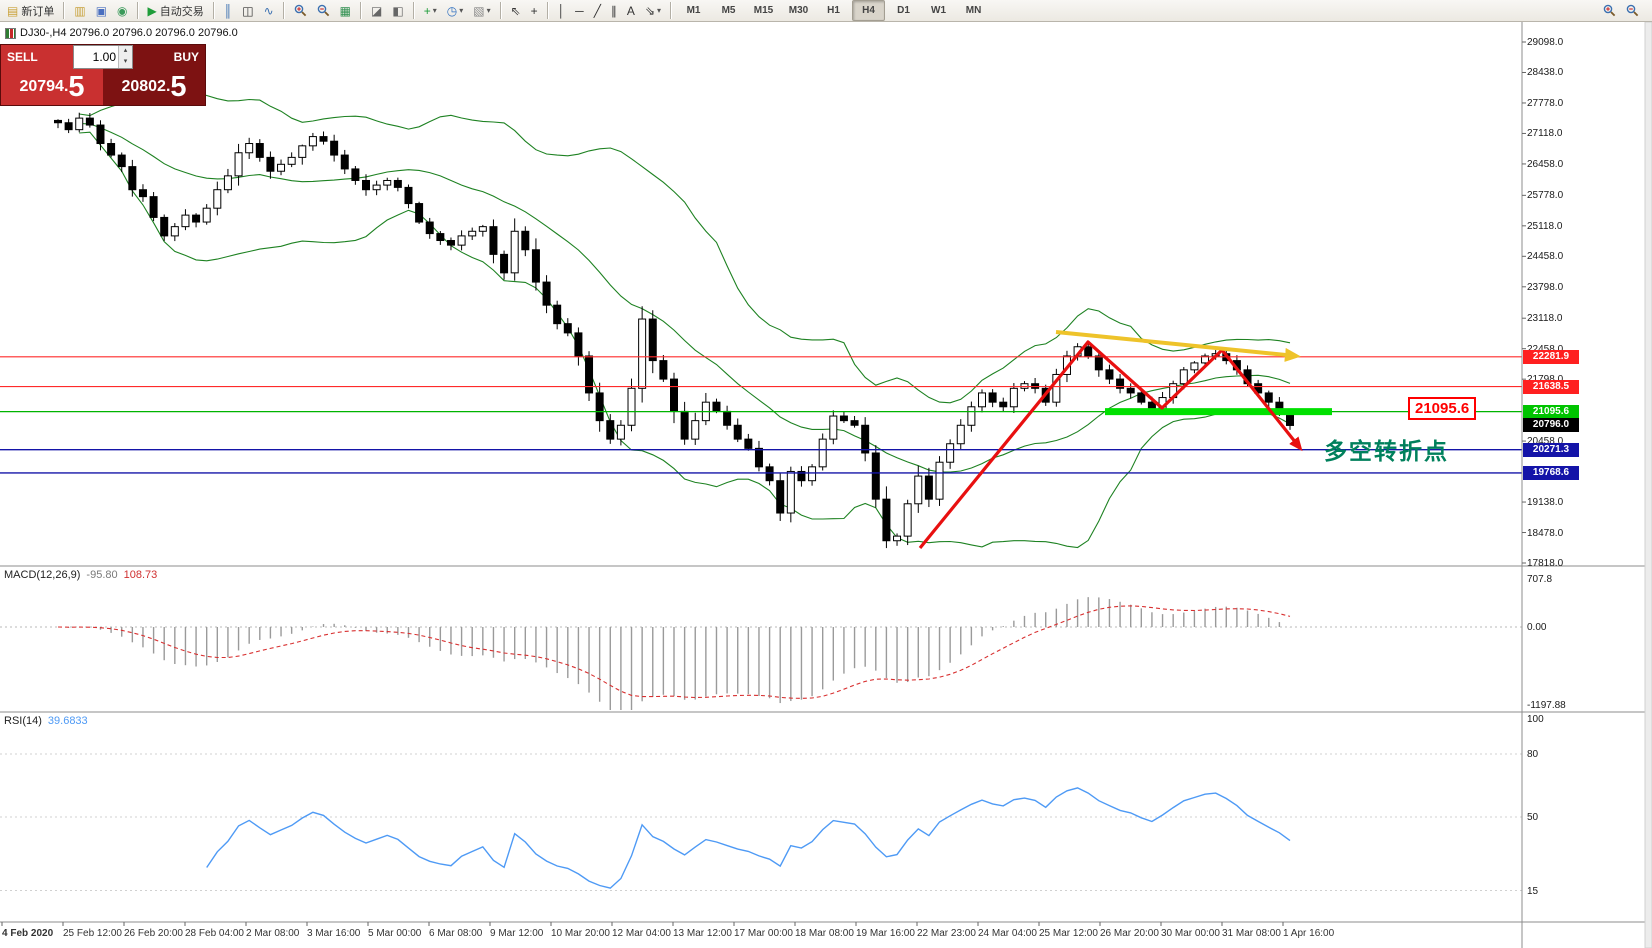 The width and height of the screenshot is (1652, 948). I want to click on new-order-button: ▤ 新订单, so click(30, 10).